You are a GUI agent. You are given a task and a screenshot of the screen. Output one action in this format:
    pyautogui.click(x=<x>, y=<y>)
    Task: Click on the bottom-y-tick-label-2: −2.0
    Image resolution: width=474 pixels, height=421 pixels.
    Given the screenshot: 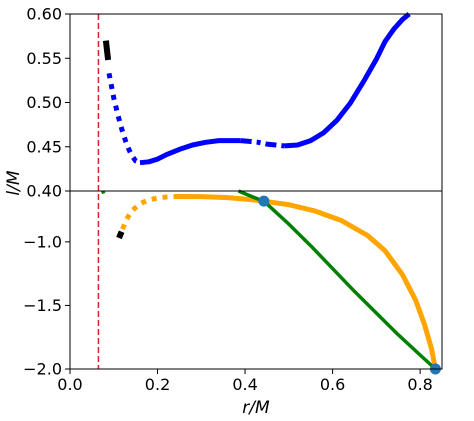 What is the action you would take?
    pyautogui.click(x=42, y=369)
    